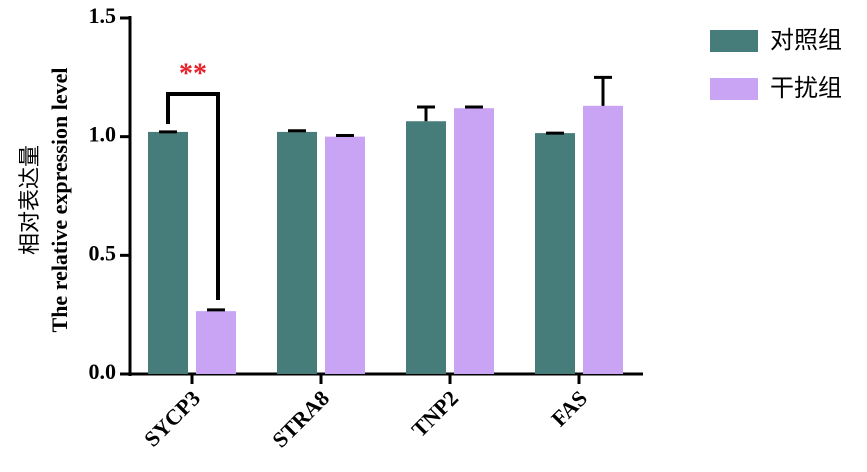 The height and width of the screenshot is (472, 867). What do you see at coordinates (103, 371) in the screenshot?
I see `y-tick-label: 0.0` at bounding box center [103, 371].